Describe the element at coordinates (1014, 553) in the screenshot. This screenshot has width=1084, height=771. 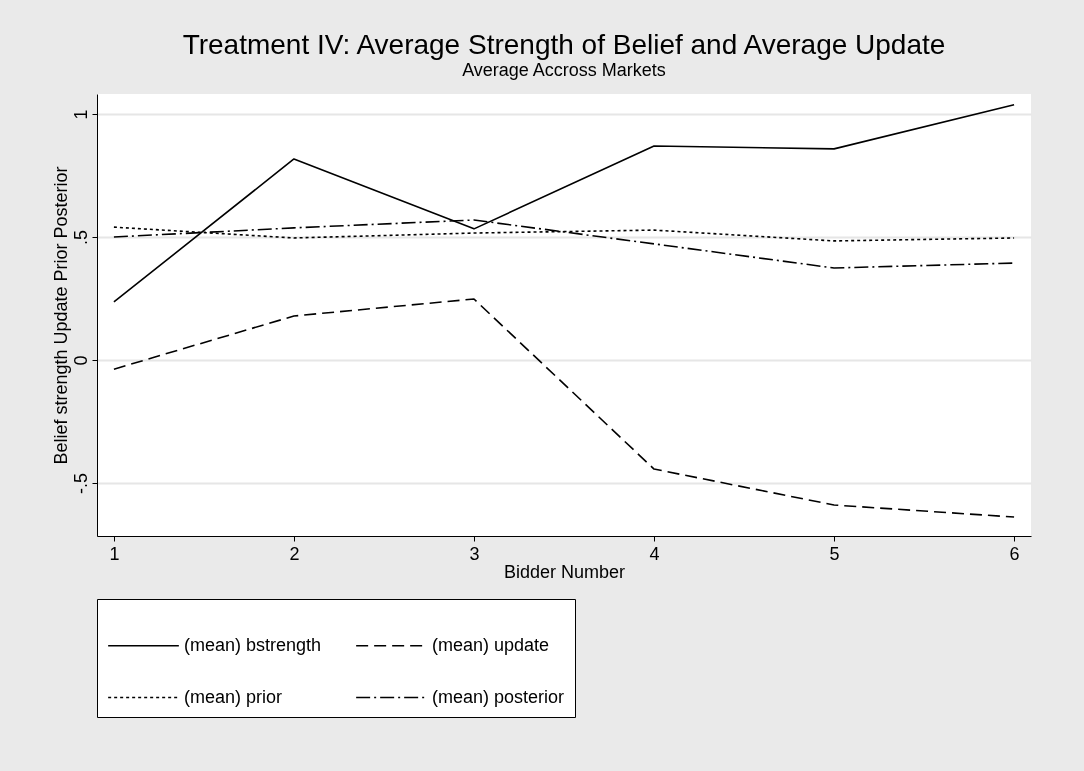
I see `x-tick-label: 6` at that location.